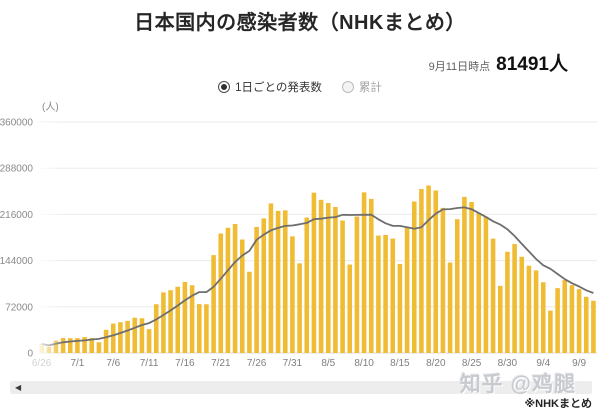 The width and height of the screenshot is (600, 416). What do you see at coordinates (361, 87) in the screenshot?
I see `radio-cumulative-option: 累計` at bounding box center [361, 87].